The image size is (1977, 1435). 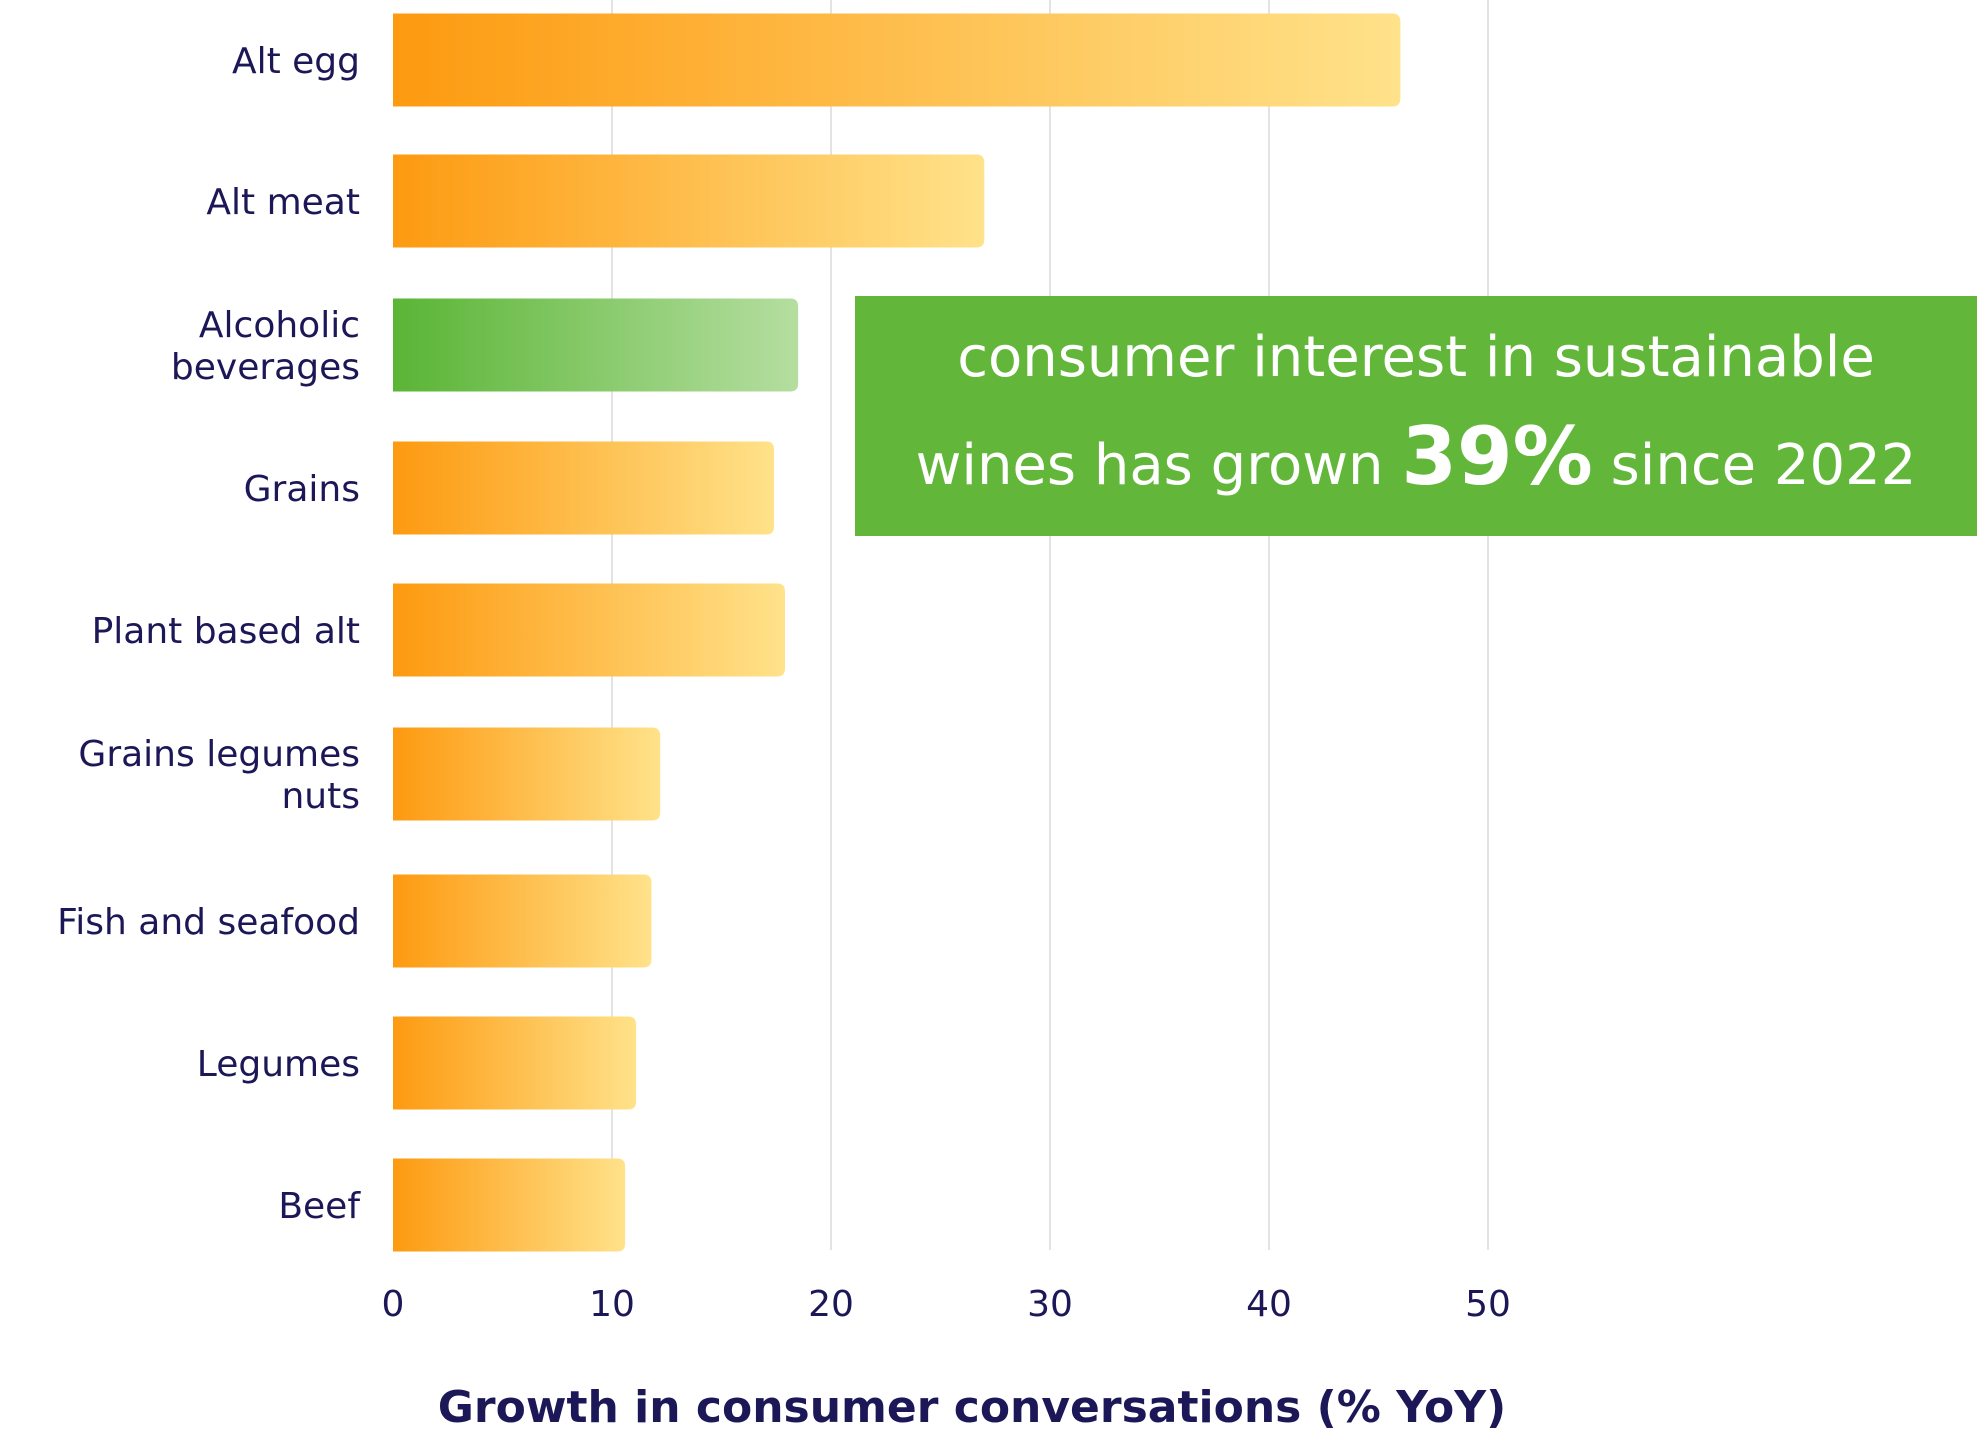 What do you see at coordinates (1488, 1304) in the screenshot?
I see `x-tick-label: 50` at bounding box center [1488, 1304].